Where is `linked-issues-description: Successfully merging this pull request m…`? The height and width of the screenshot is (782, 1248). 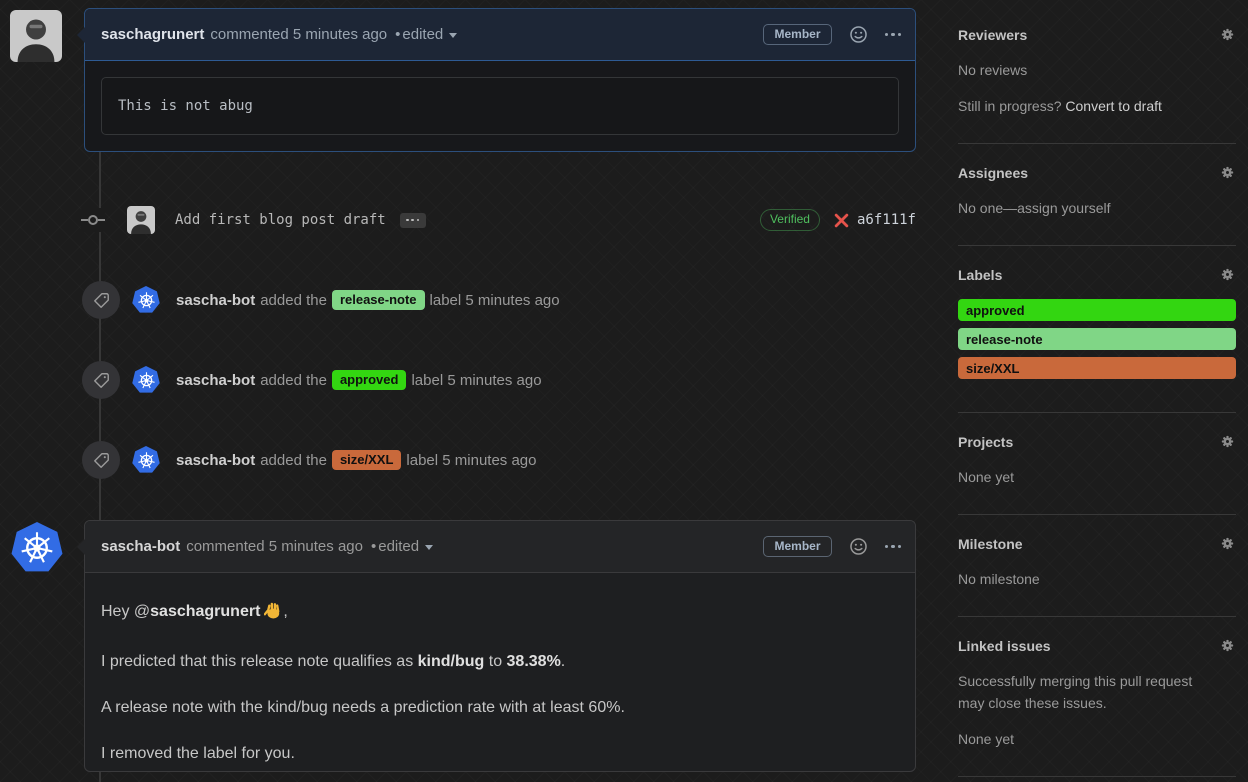
linked-issues-description: Successfully merging this pull request m… is located at coordinates (1075, 692).